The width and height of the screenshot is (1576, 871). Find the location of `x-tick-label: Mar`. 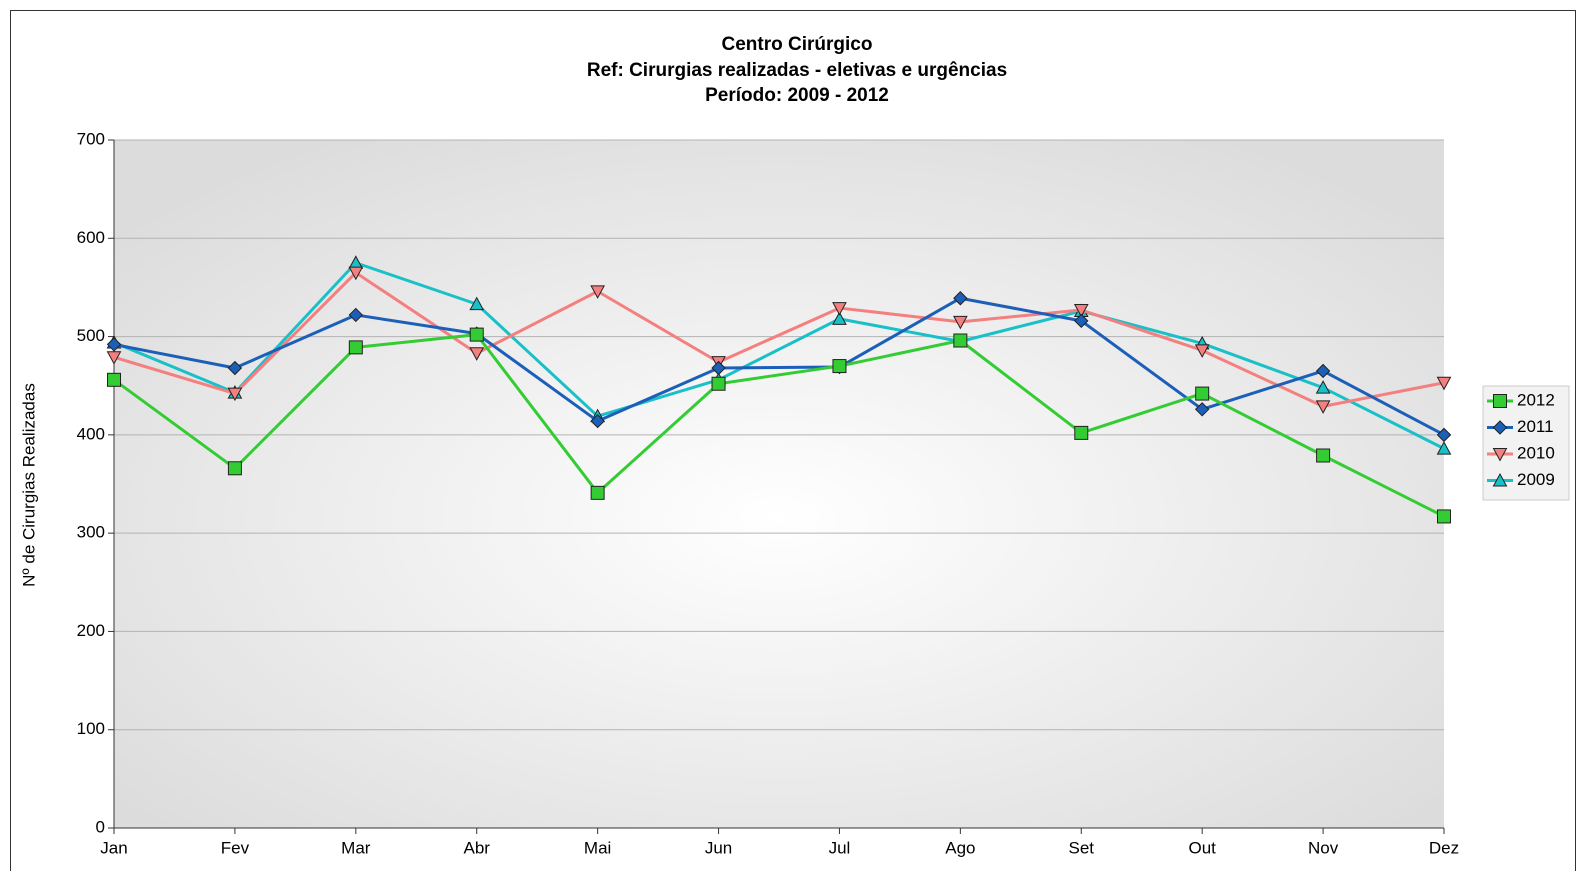

x-tick-label: Mar is located at coordinates (356, 847).